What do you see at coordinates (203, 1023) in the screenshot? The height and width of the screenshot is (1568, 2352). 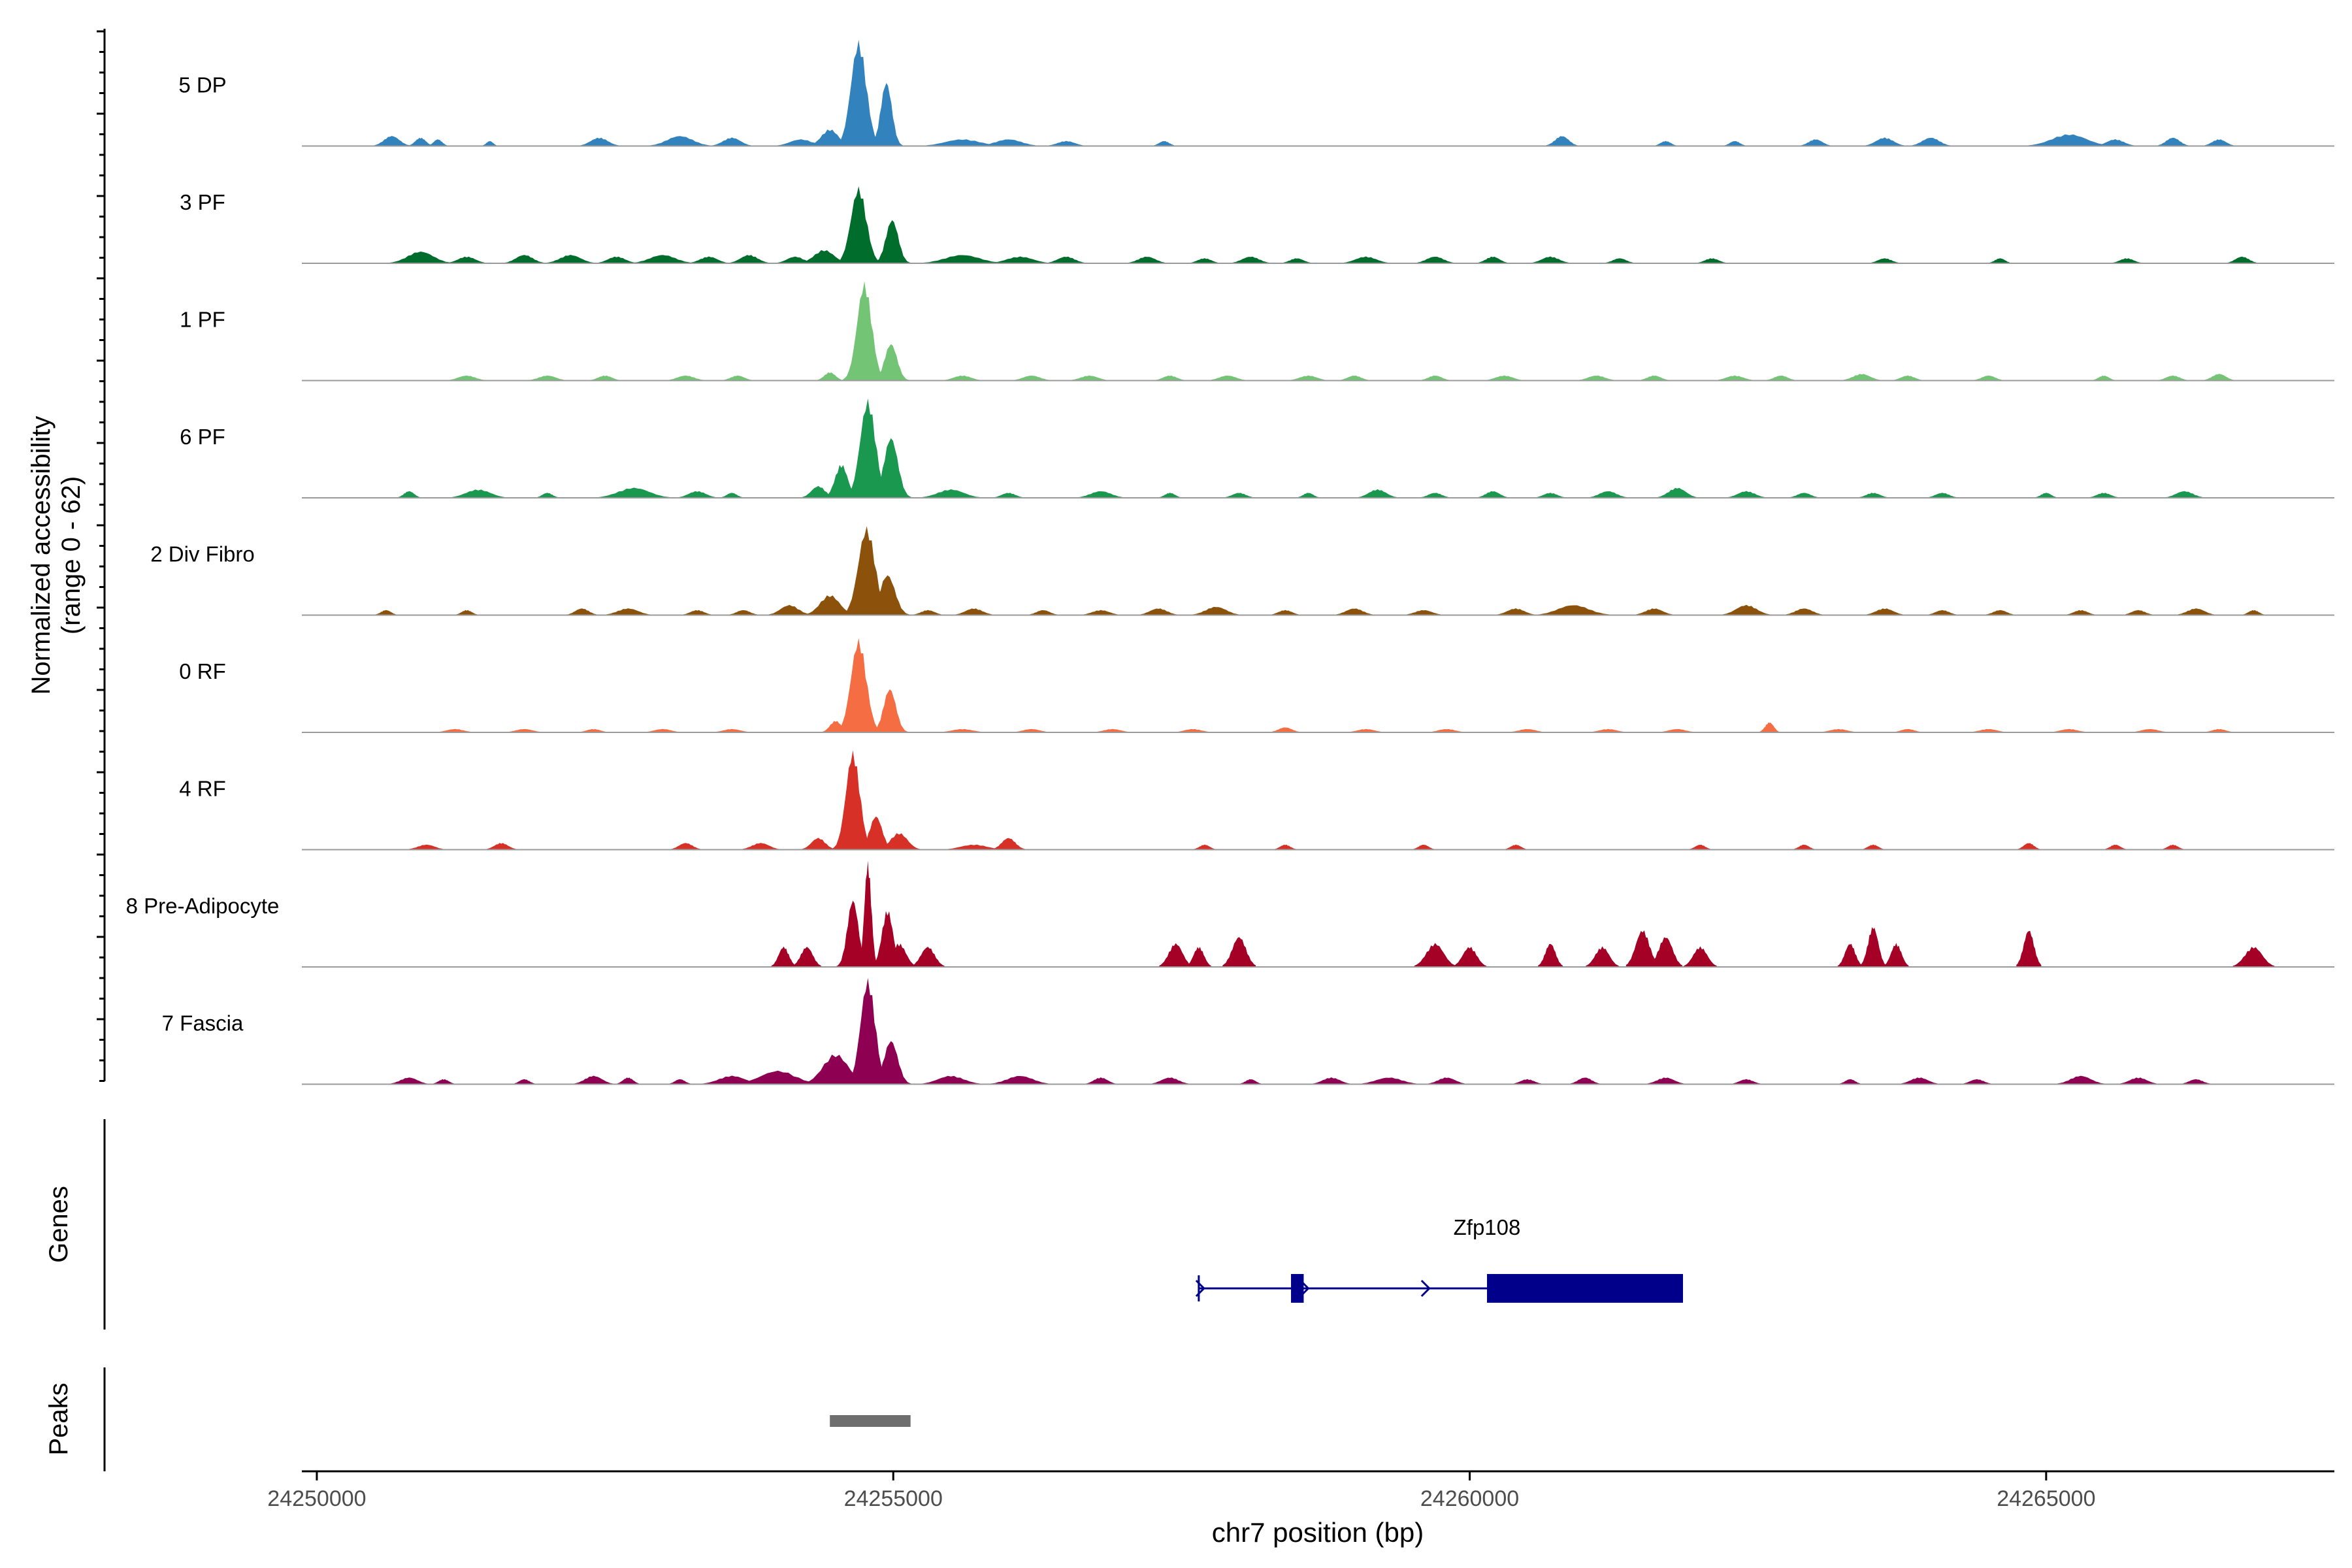 I see `track-label: 7 Fascia` at bounding box center [203, 1023].